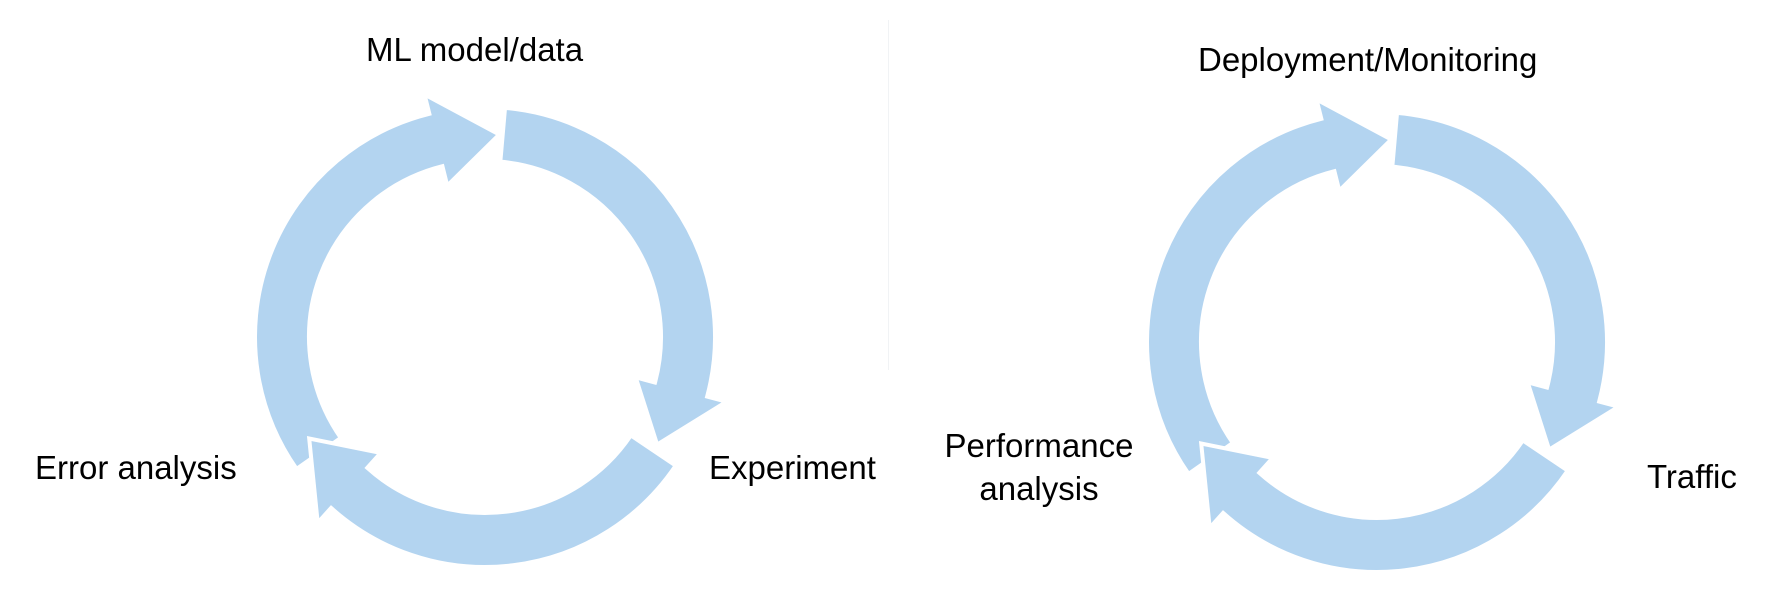 This screenshot has height=590, width=1777. I want to click on arrow-right-right-cycle, so click(1507, 281).